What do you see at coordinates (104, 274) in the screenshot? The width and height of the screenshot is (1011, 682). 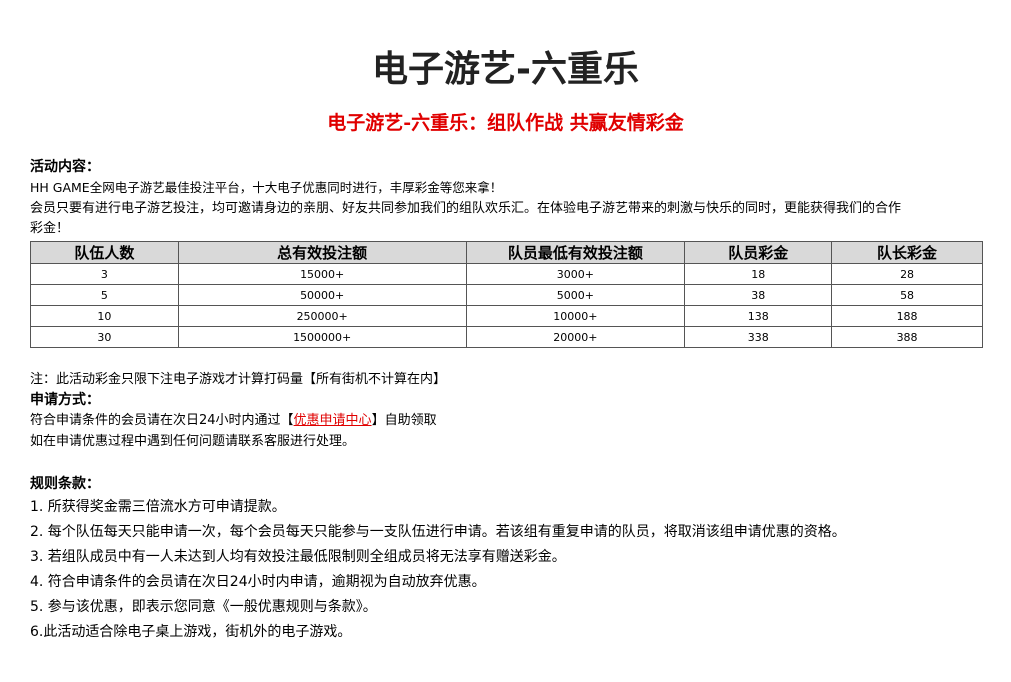 I see `table-cell: 3` at bounding box center [104, 274].